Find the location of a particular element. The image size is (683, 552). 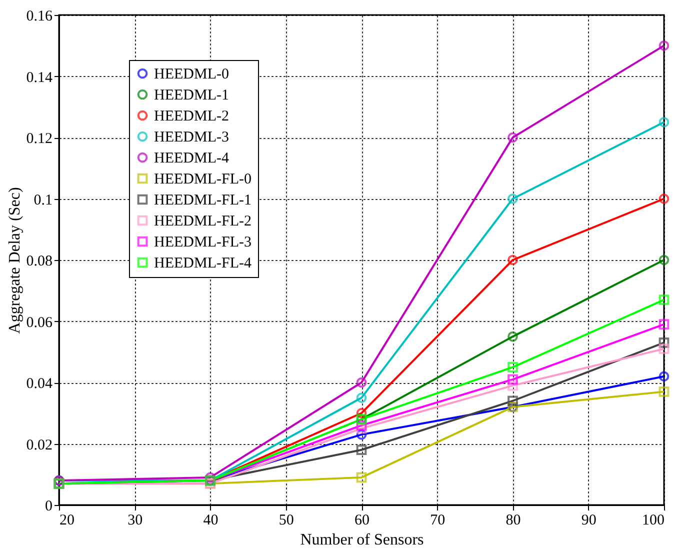

legend-label: HEEDML-FL-0 is located at coordinates (203, 180).